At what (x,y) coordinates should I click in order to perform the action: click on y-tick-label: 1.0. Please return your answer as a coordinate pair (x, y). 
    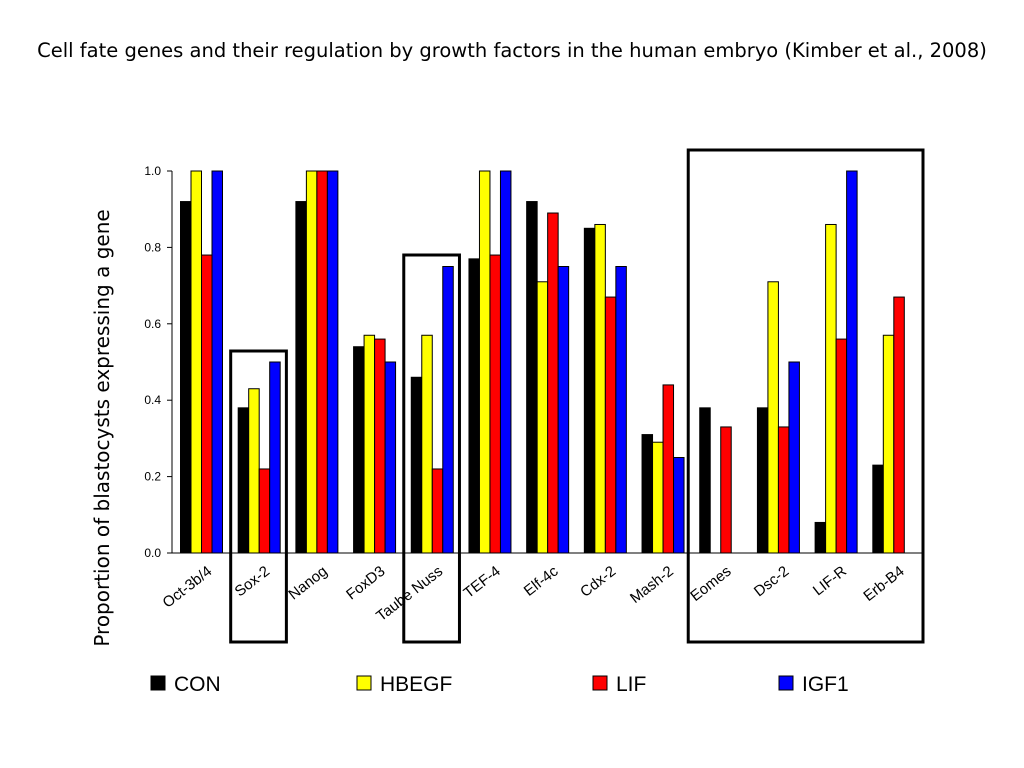
    Looking at the image, I should click on (152, 171).